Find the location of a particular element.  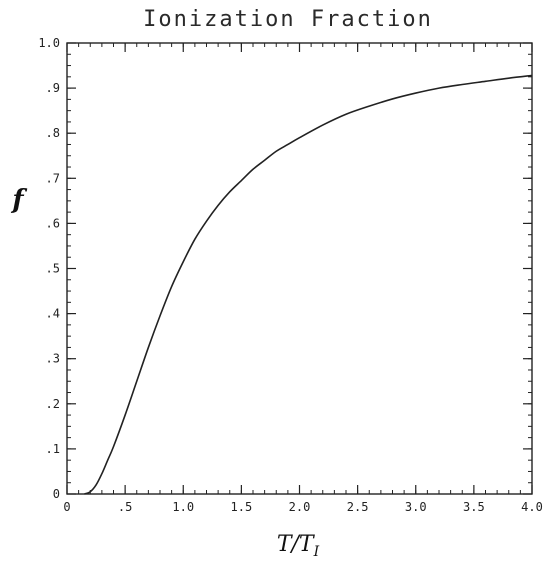

x-tick-label: 4.0 is located at coordinates (532, 507).